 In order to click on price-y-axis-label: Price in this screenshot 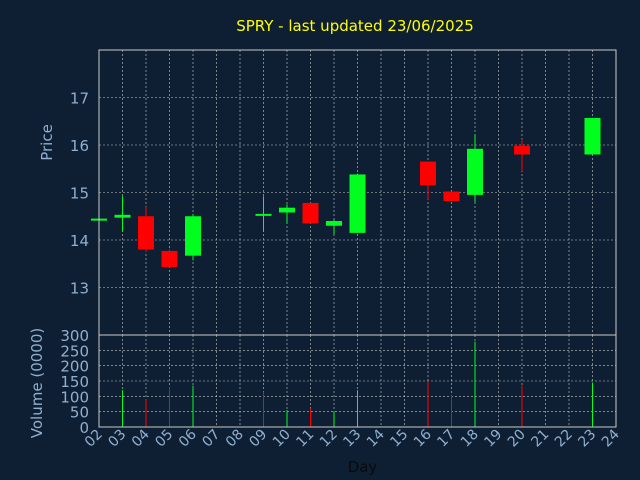, I will do `click(47, 142)`.